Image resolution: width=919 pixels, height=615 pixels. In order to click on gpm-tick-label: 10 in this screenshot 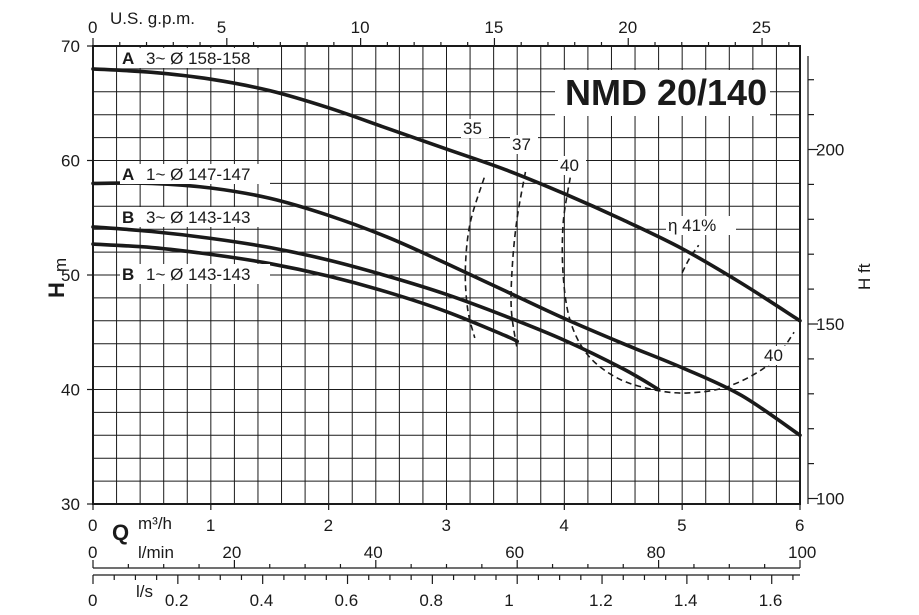, I will do `click(360, 27)`.